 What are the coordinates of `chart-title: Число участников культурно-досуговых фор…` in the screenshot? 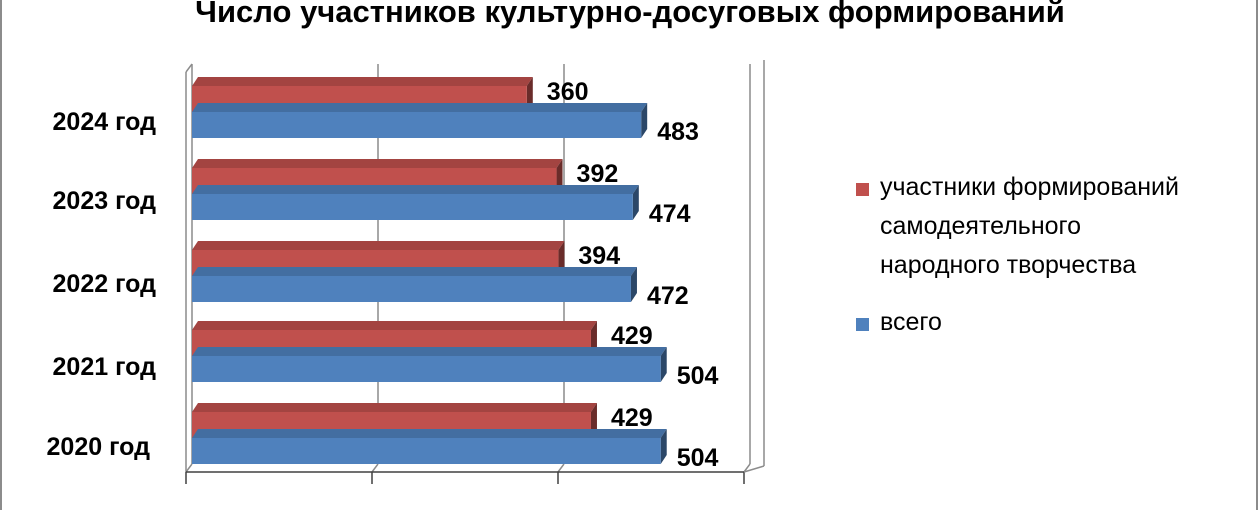 It's located at (630, 14).